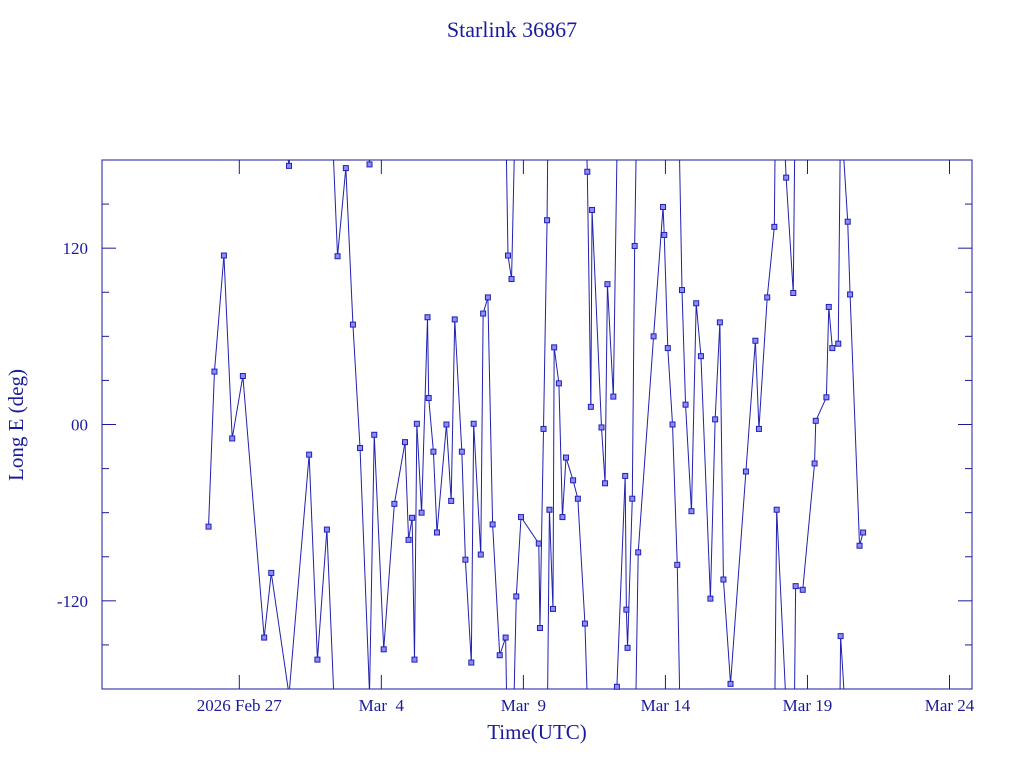  I want to click on x-tick-label: Mar 14, so click(666, 705).